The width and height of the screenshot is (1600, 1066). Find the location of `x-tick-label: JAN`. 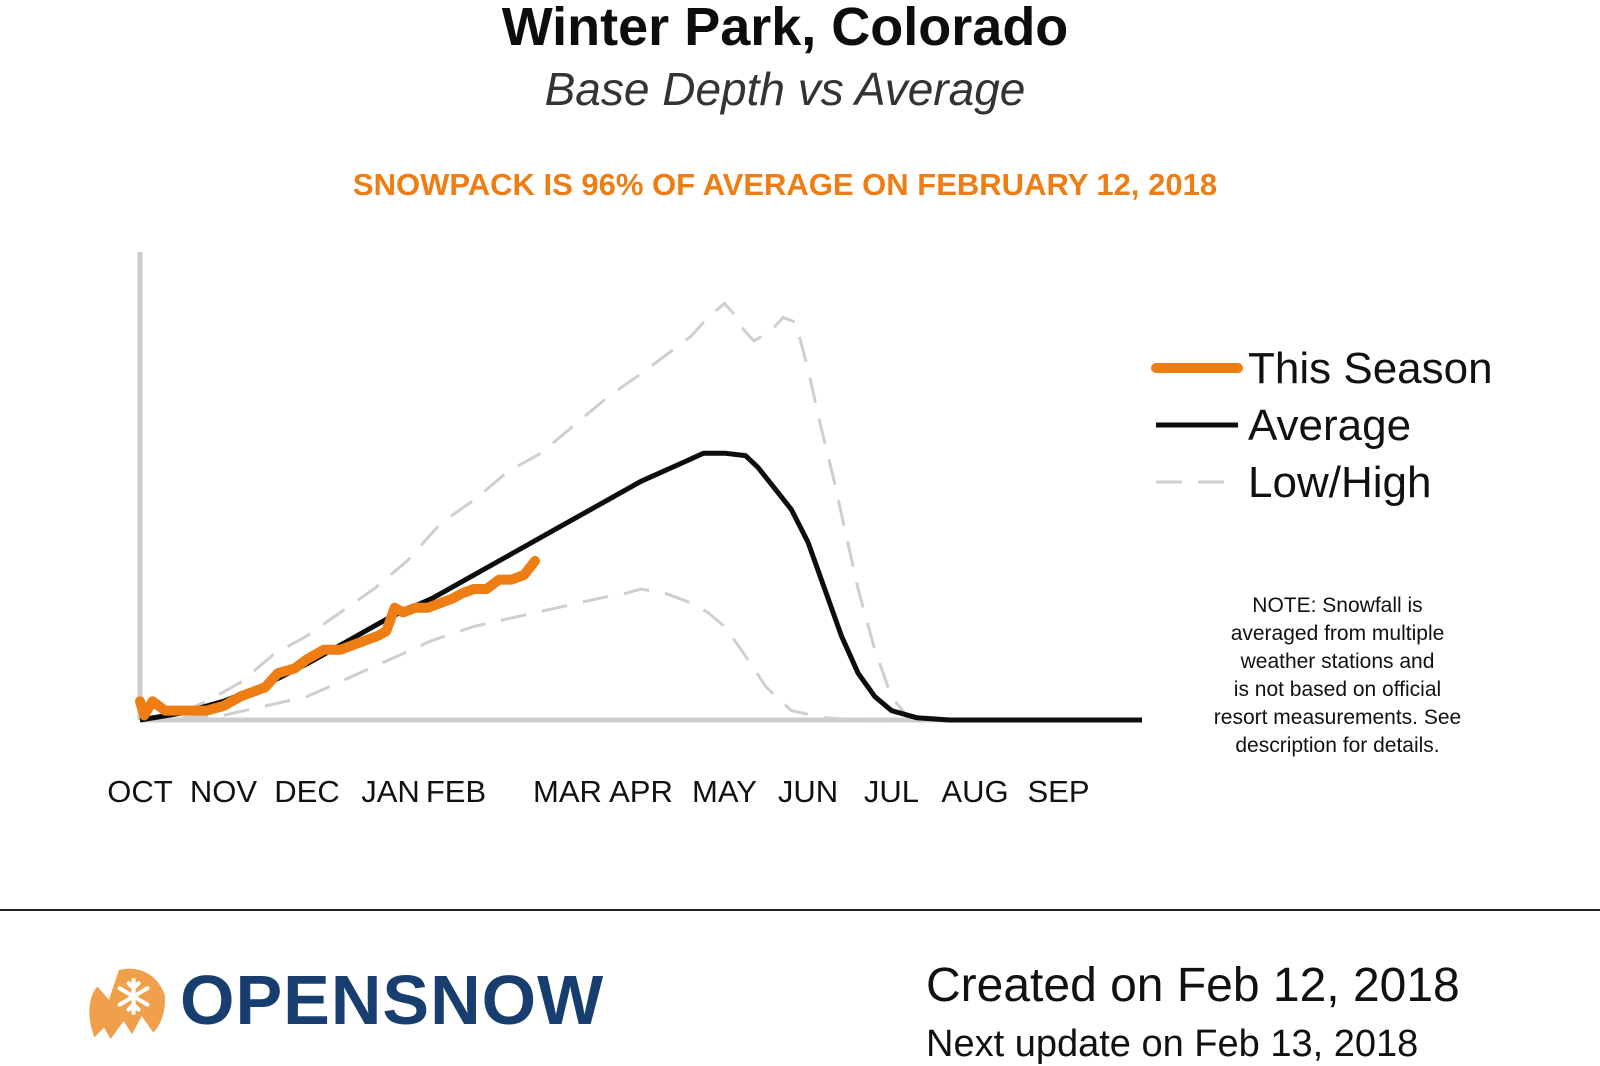

x-tick-label: JAN is located at coordinates (390, 791).